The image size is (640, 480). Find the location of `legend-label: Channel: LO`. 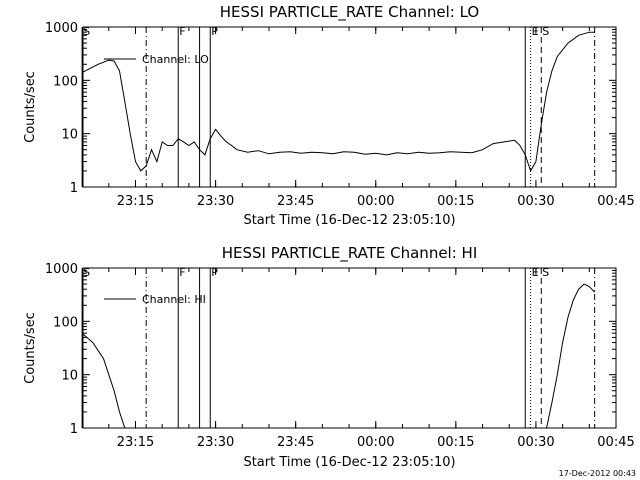

legend-label: Channel: LO is located at coordinates (175, 59).